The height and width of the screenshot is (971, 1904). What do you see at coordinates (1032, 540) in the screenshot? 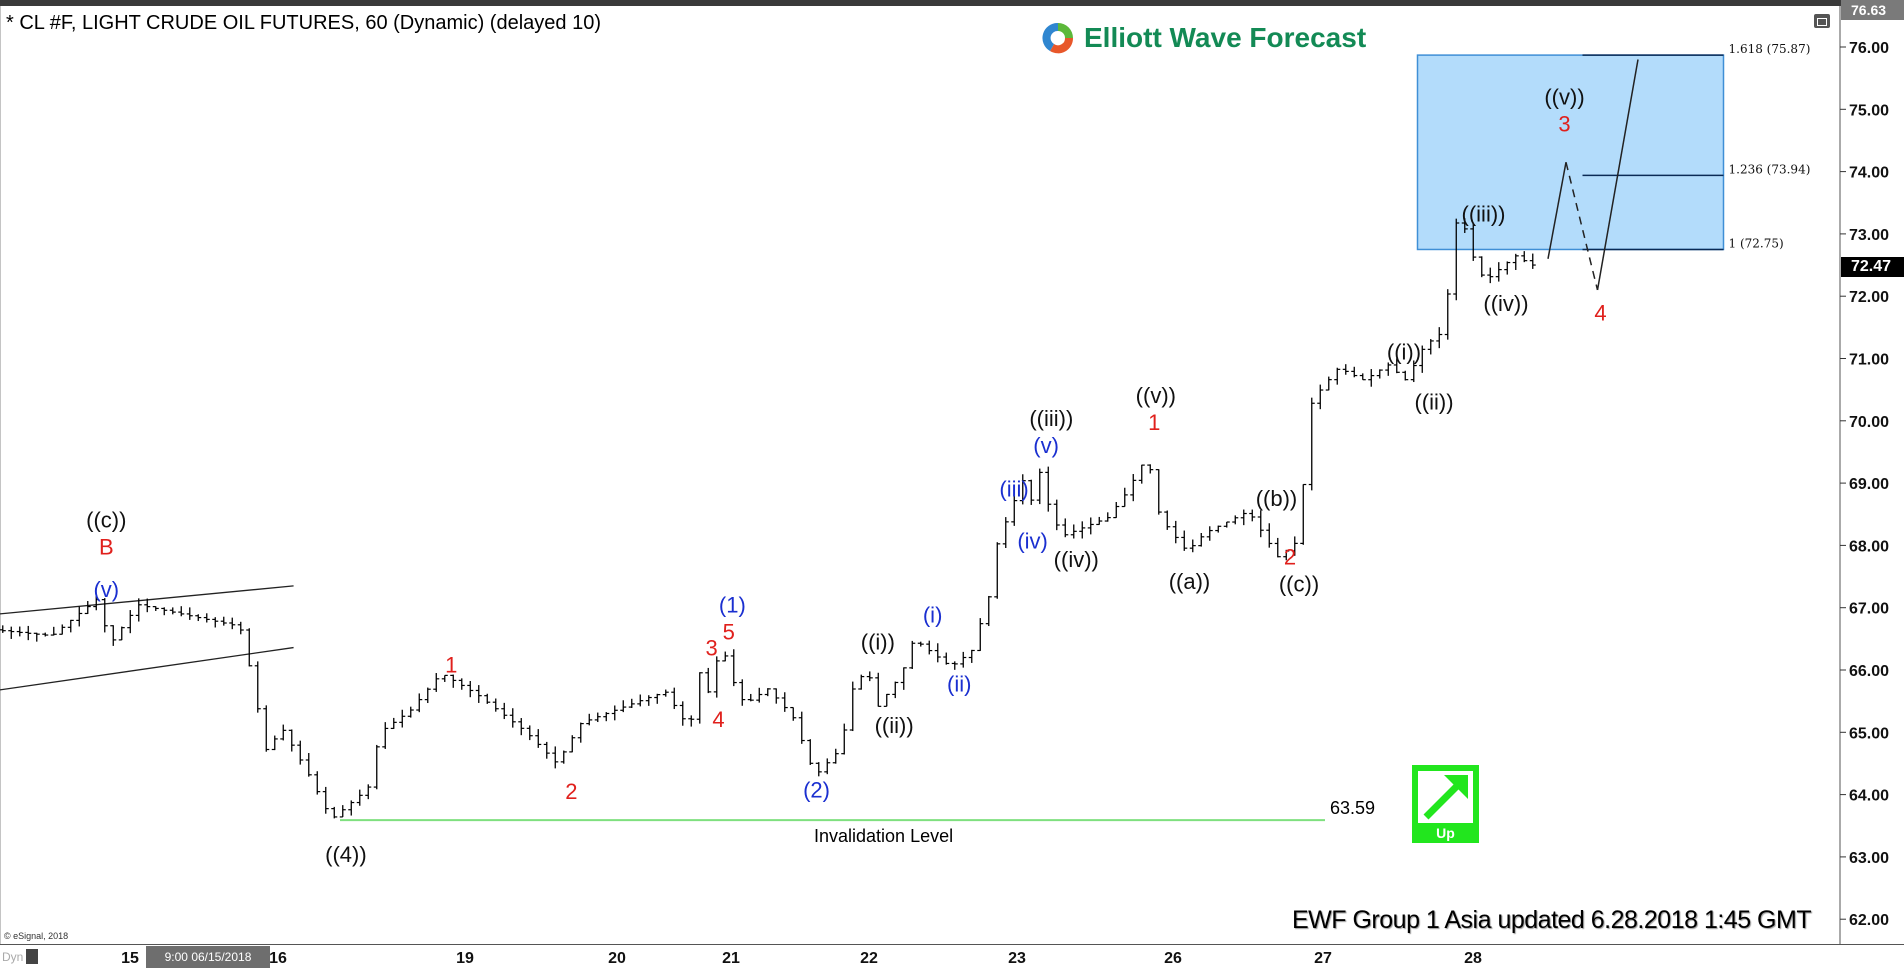
I see `wave-label: (iv)` at bounding box center [1032, 540].